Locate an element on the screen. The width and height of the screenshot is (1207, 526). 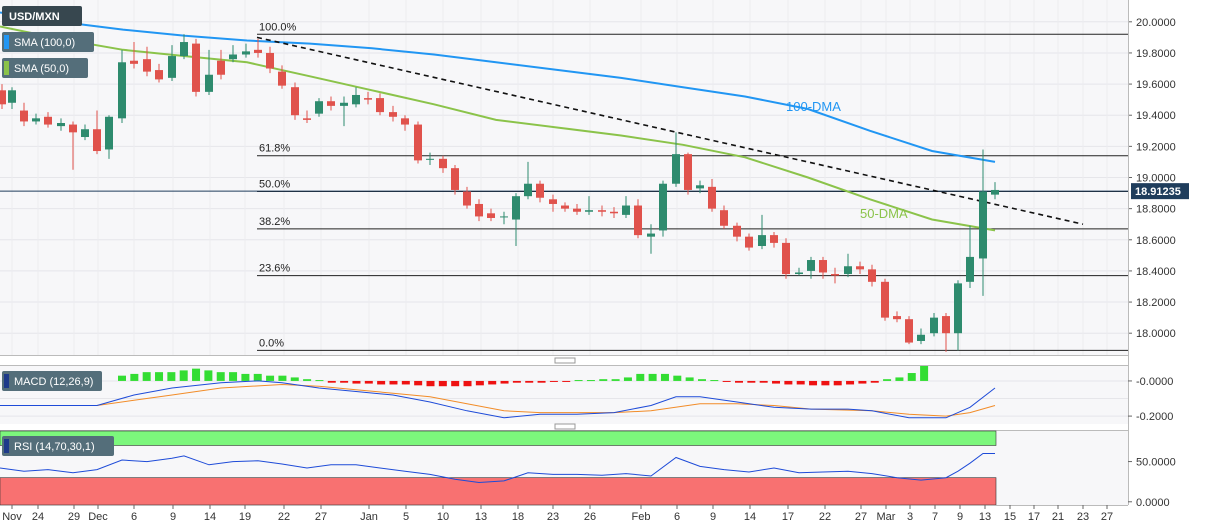
sma100-label: SMA (100,0) is located at coordinates (44, 43).